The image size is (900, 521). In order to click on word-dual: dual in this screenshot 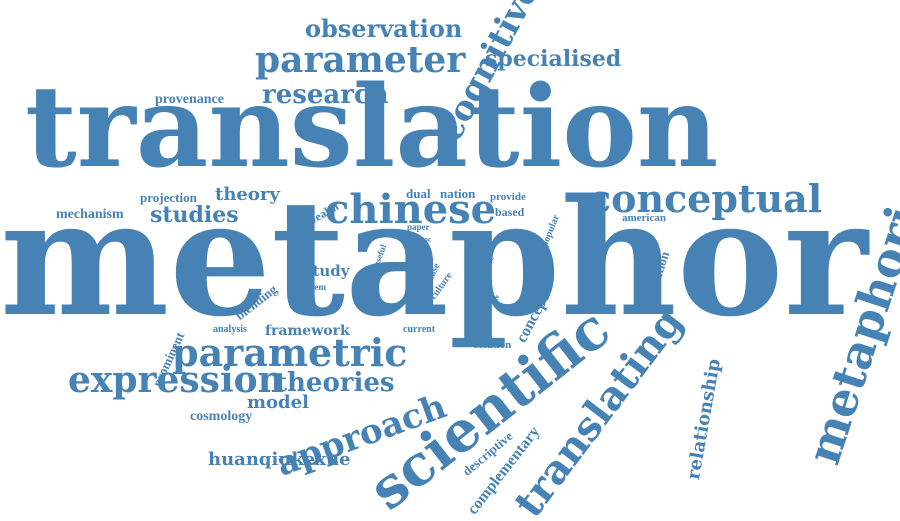, I will do `click(418, 193)`.